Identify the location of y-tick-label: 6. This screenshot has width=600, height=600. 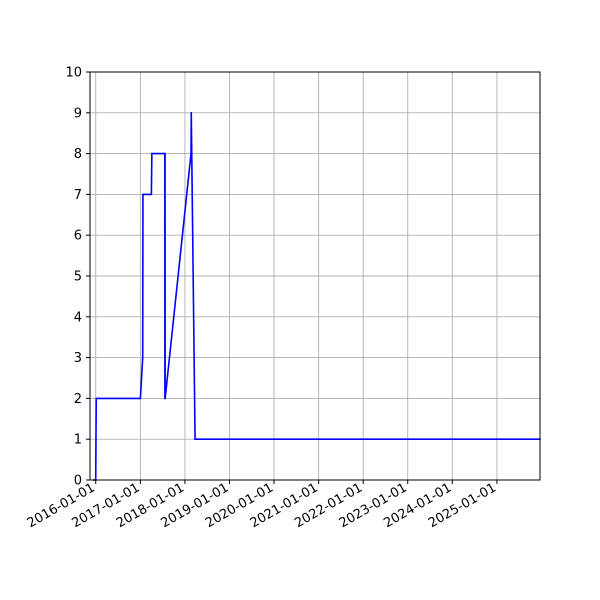
(78, 236).